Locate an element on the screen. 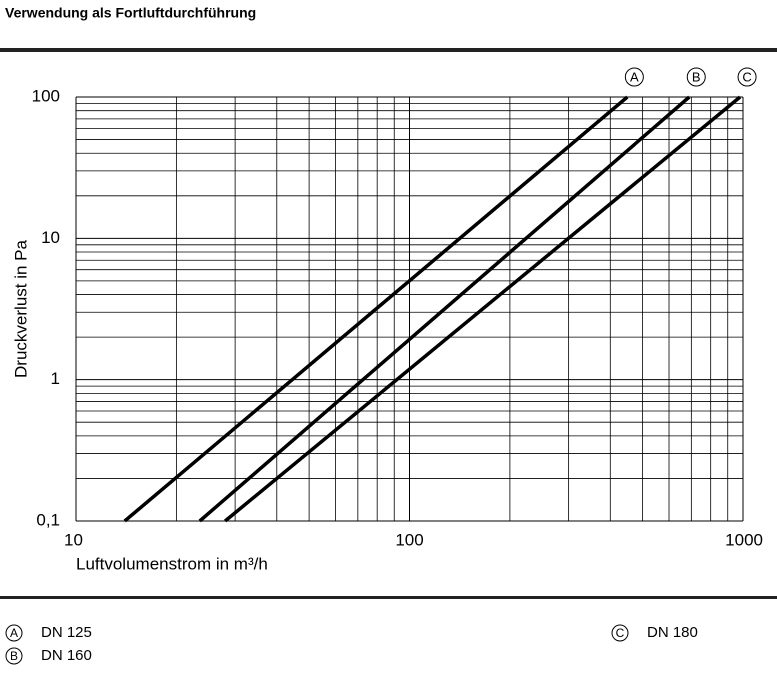 This screenshot has width=777, height=681. series-marker-label: B is located at coordinates (696, 76).